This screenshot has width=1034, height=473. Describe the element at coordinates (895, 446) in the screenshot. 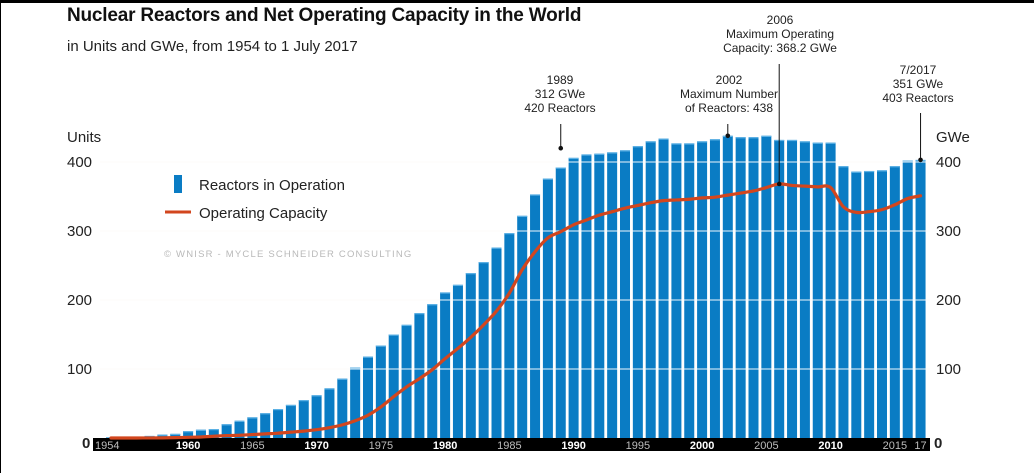

I see `x-tick-2015: 2015` at that location.